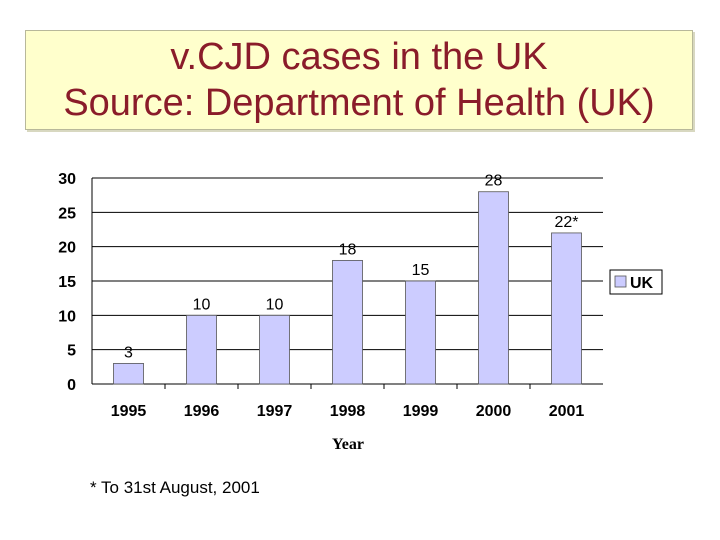  What do you see at coordinates (566, 222) in the screenshot?
I see `data-label: 22*` at bounding box center [566, 222].